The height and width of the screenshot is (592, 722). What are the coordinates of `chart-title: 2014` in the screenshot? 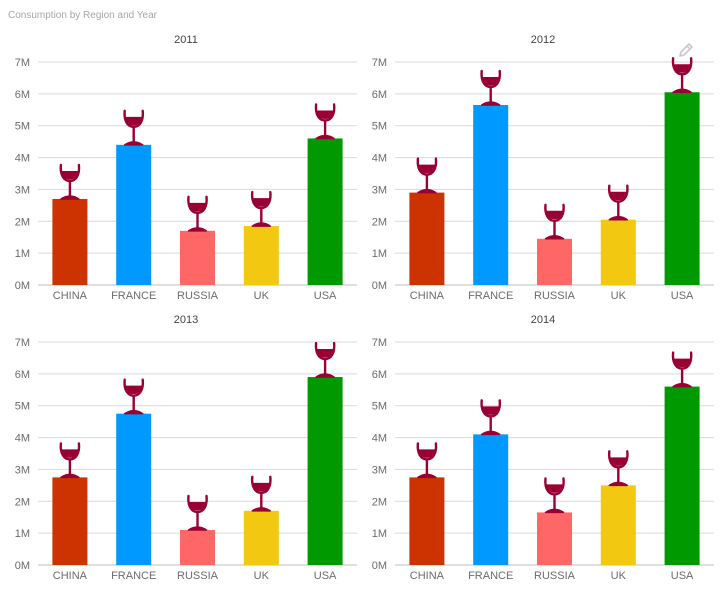 It's located at (543, 320).